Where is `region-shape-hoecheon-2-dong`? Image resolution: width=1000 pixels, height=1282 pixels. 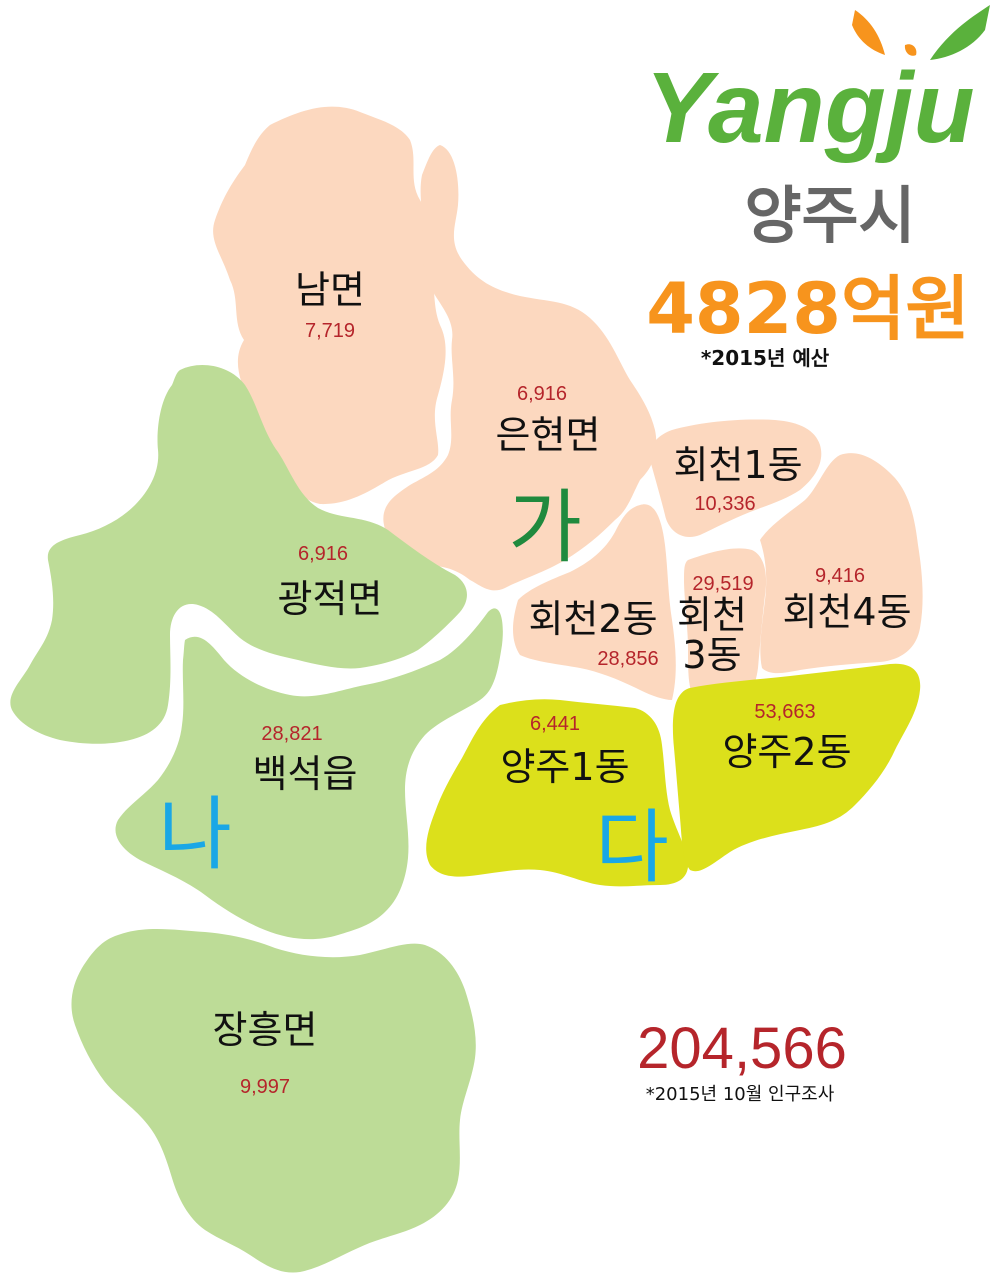
region-shape-hoecheon-2-dong is located at coordinates (594, 602).